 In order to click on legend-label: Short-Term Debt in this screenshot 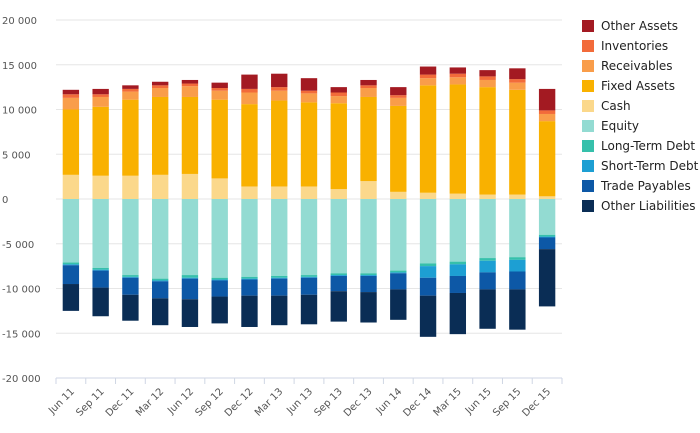, I will do `click(650, 166)`.